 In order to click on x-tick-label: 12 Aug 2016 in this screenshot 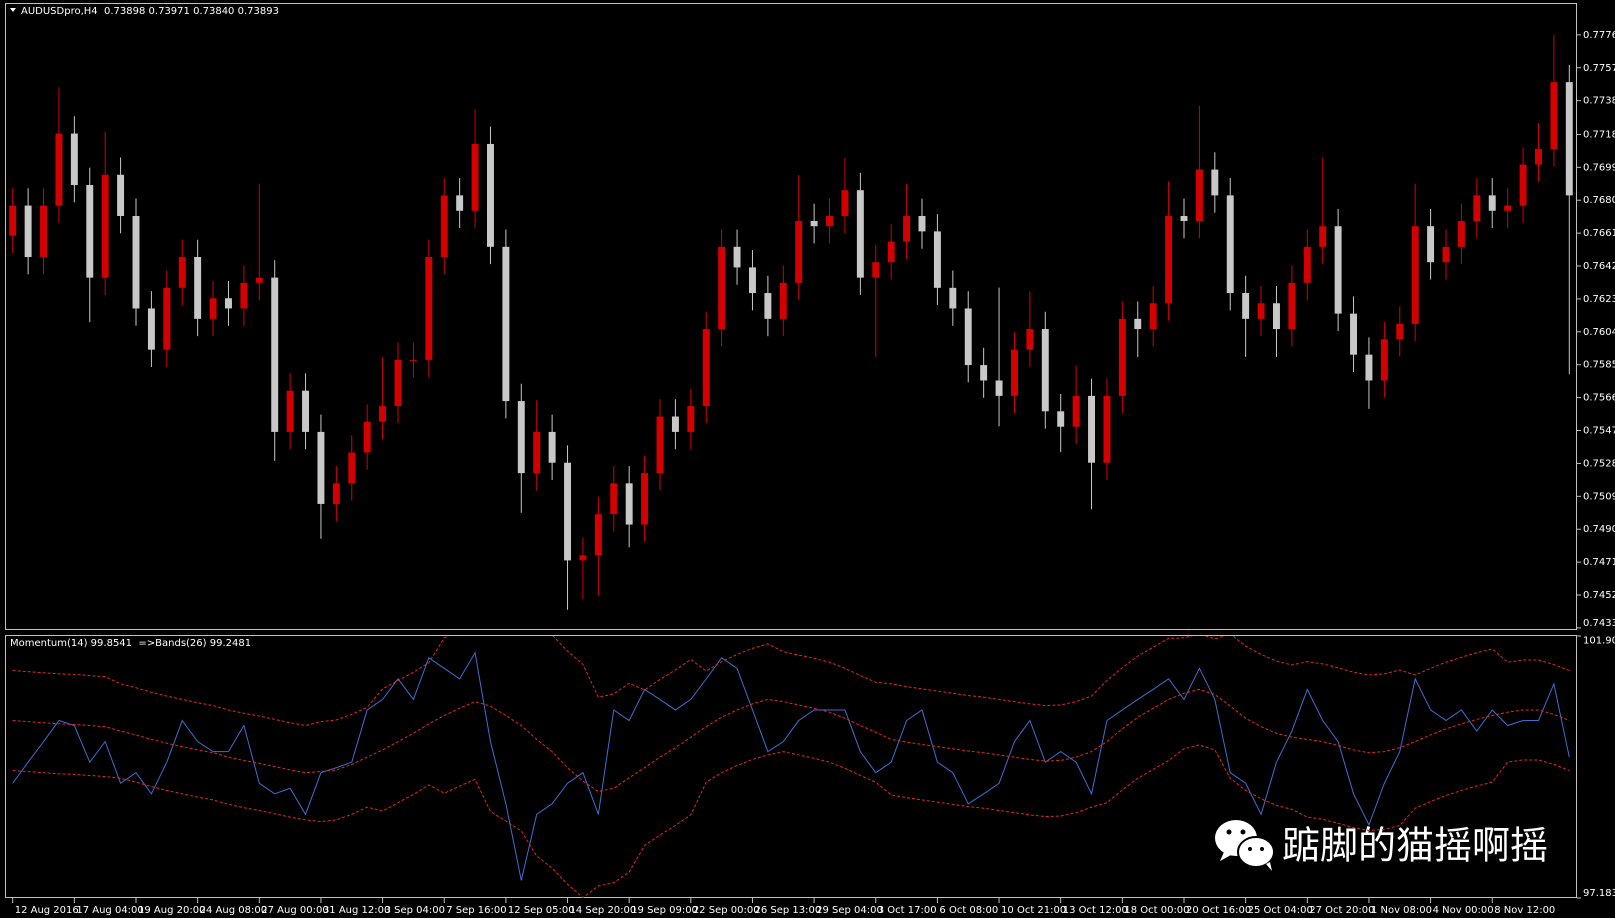, I will do `click(47, 910)`.